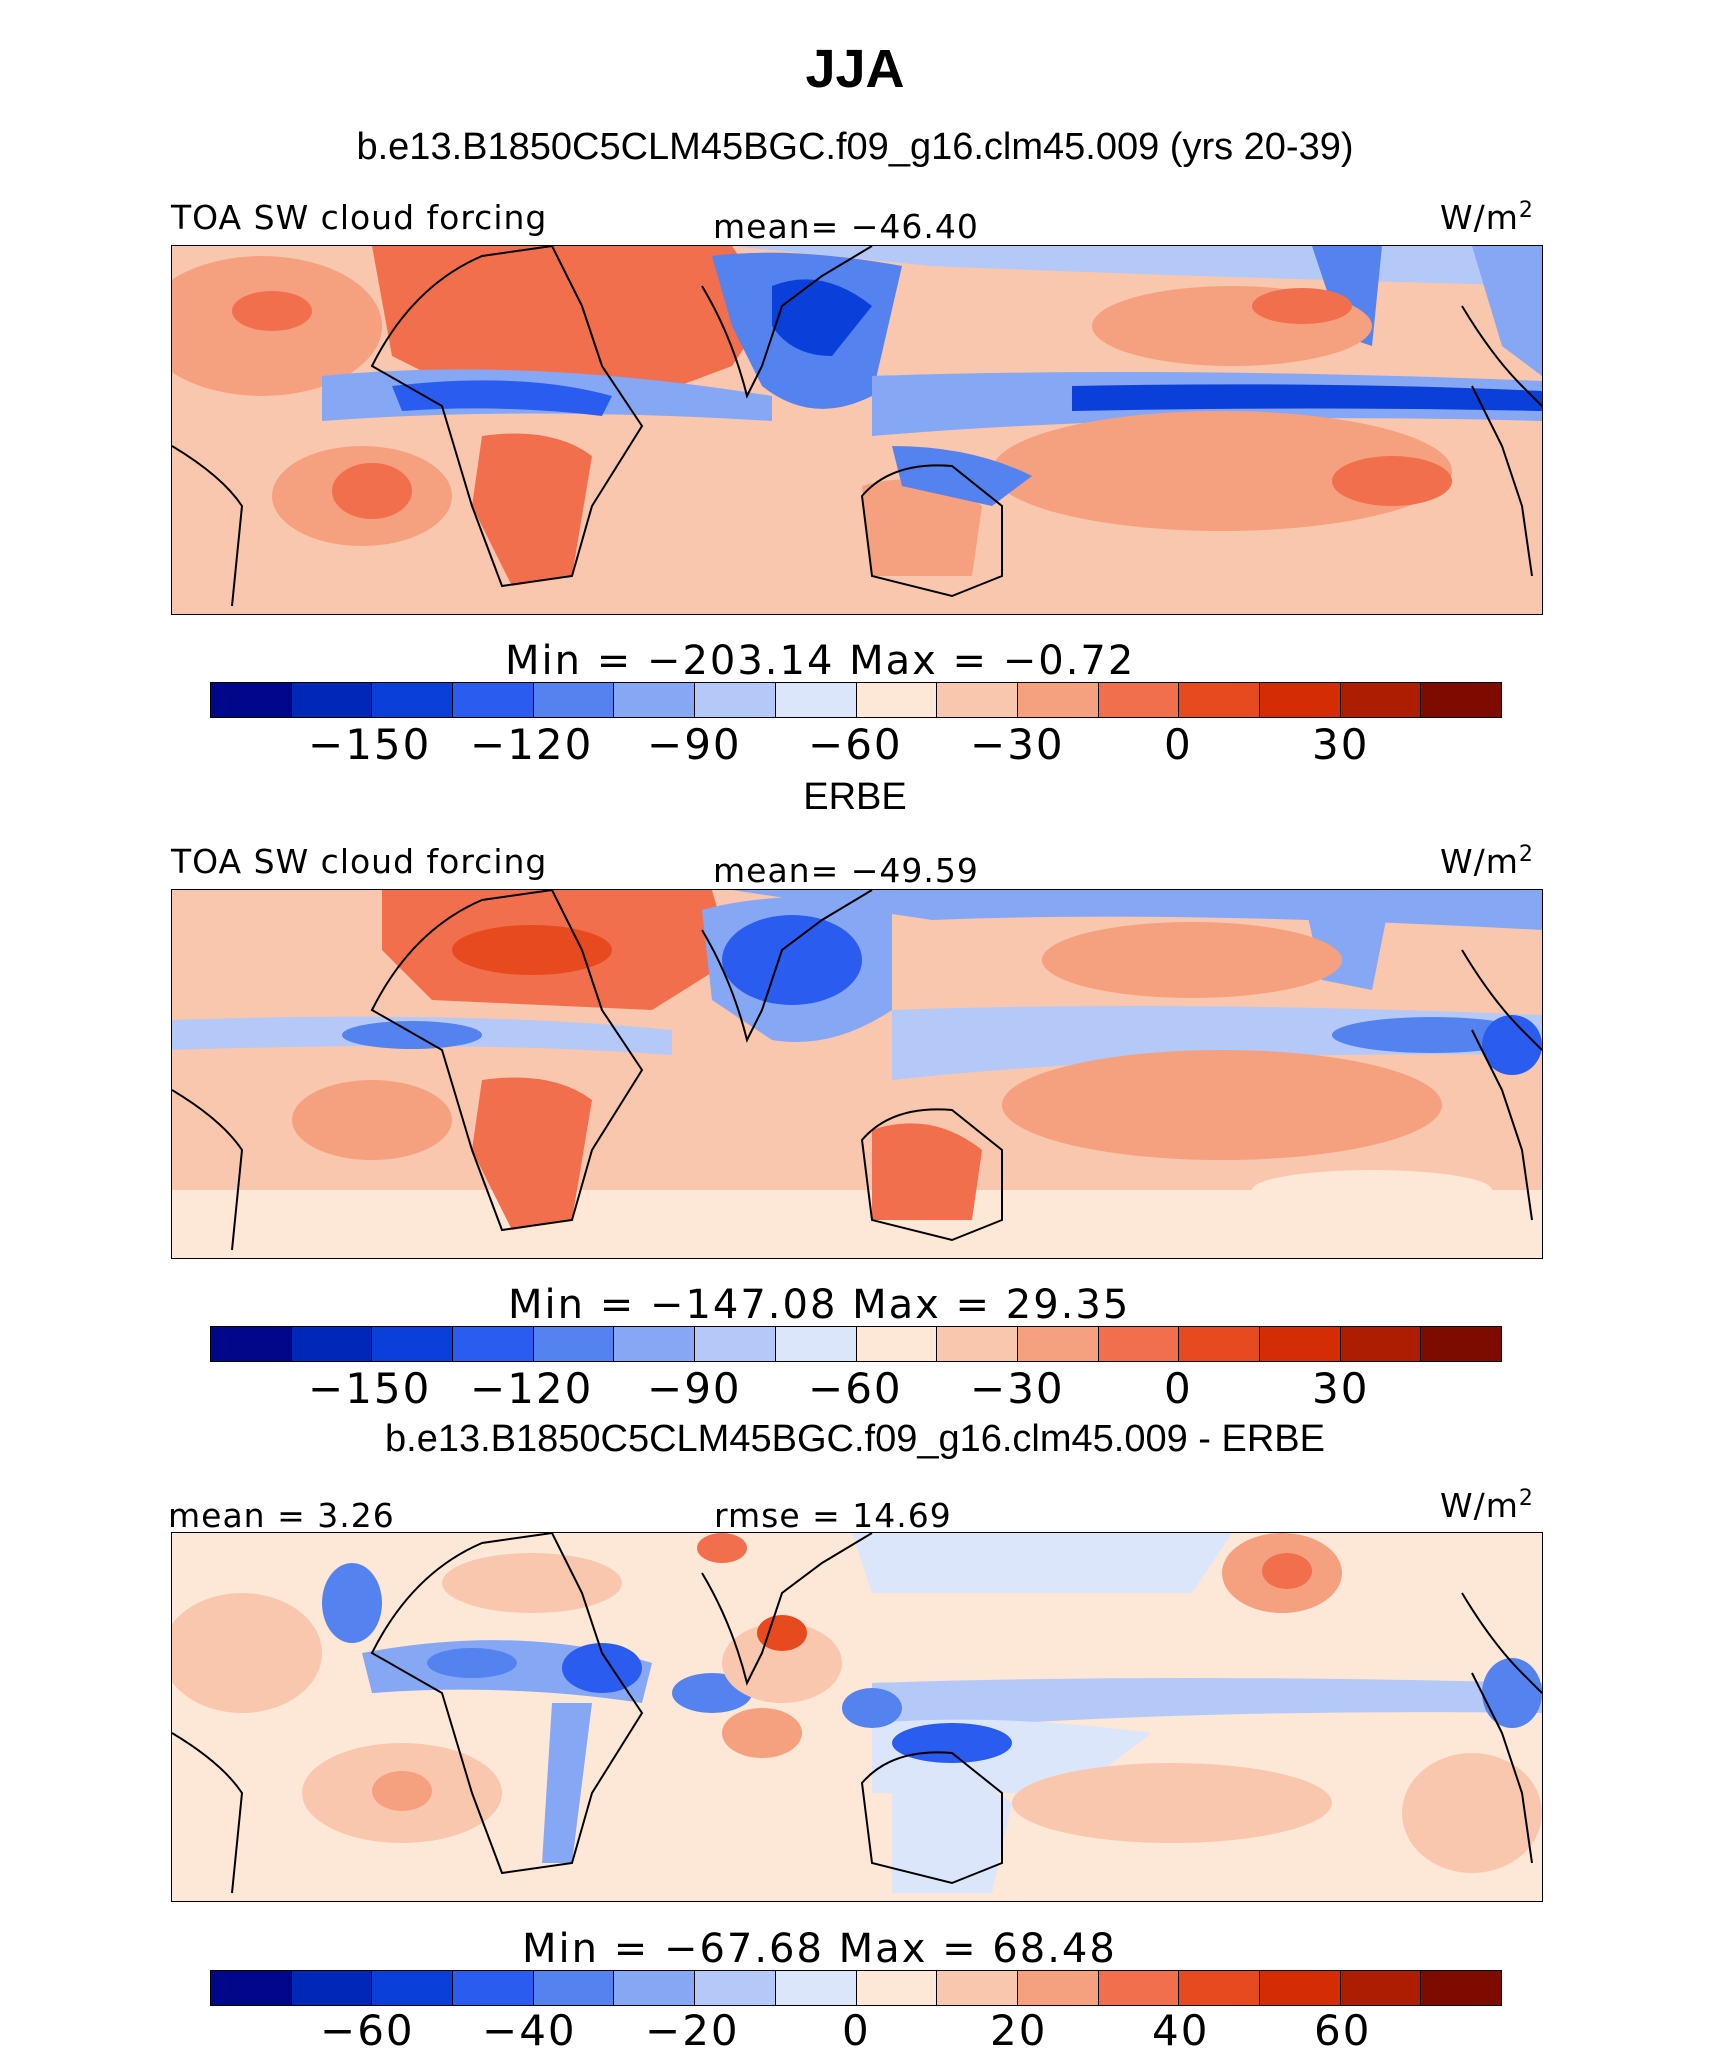 The width and height of the screenshot is (1710, 2055). I want to click on panel-3-tick-2: −40, so click(529, 2030).